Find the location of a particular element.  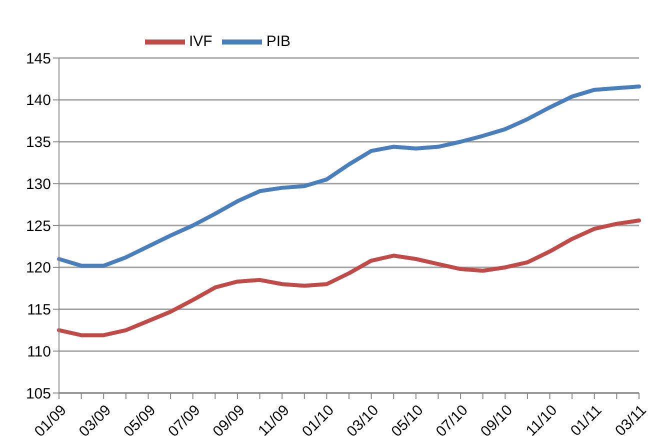

y-tick-label: 125 is located at coordinates (38, 226).